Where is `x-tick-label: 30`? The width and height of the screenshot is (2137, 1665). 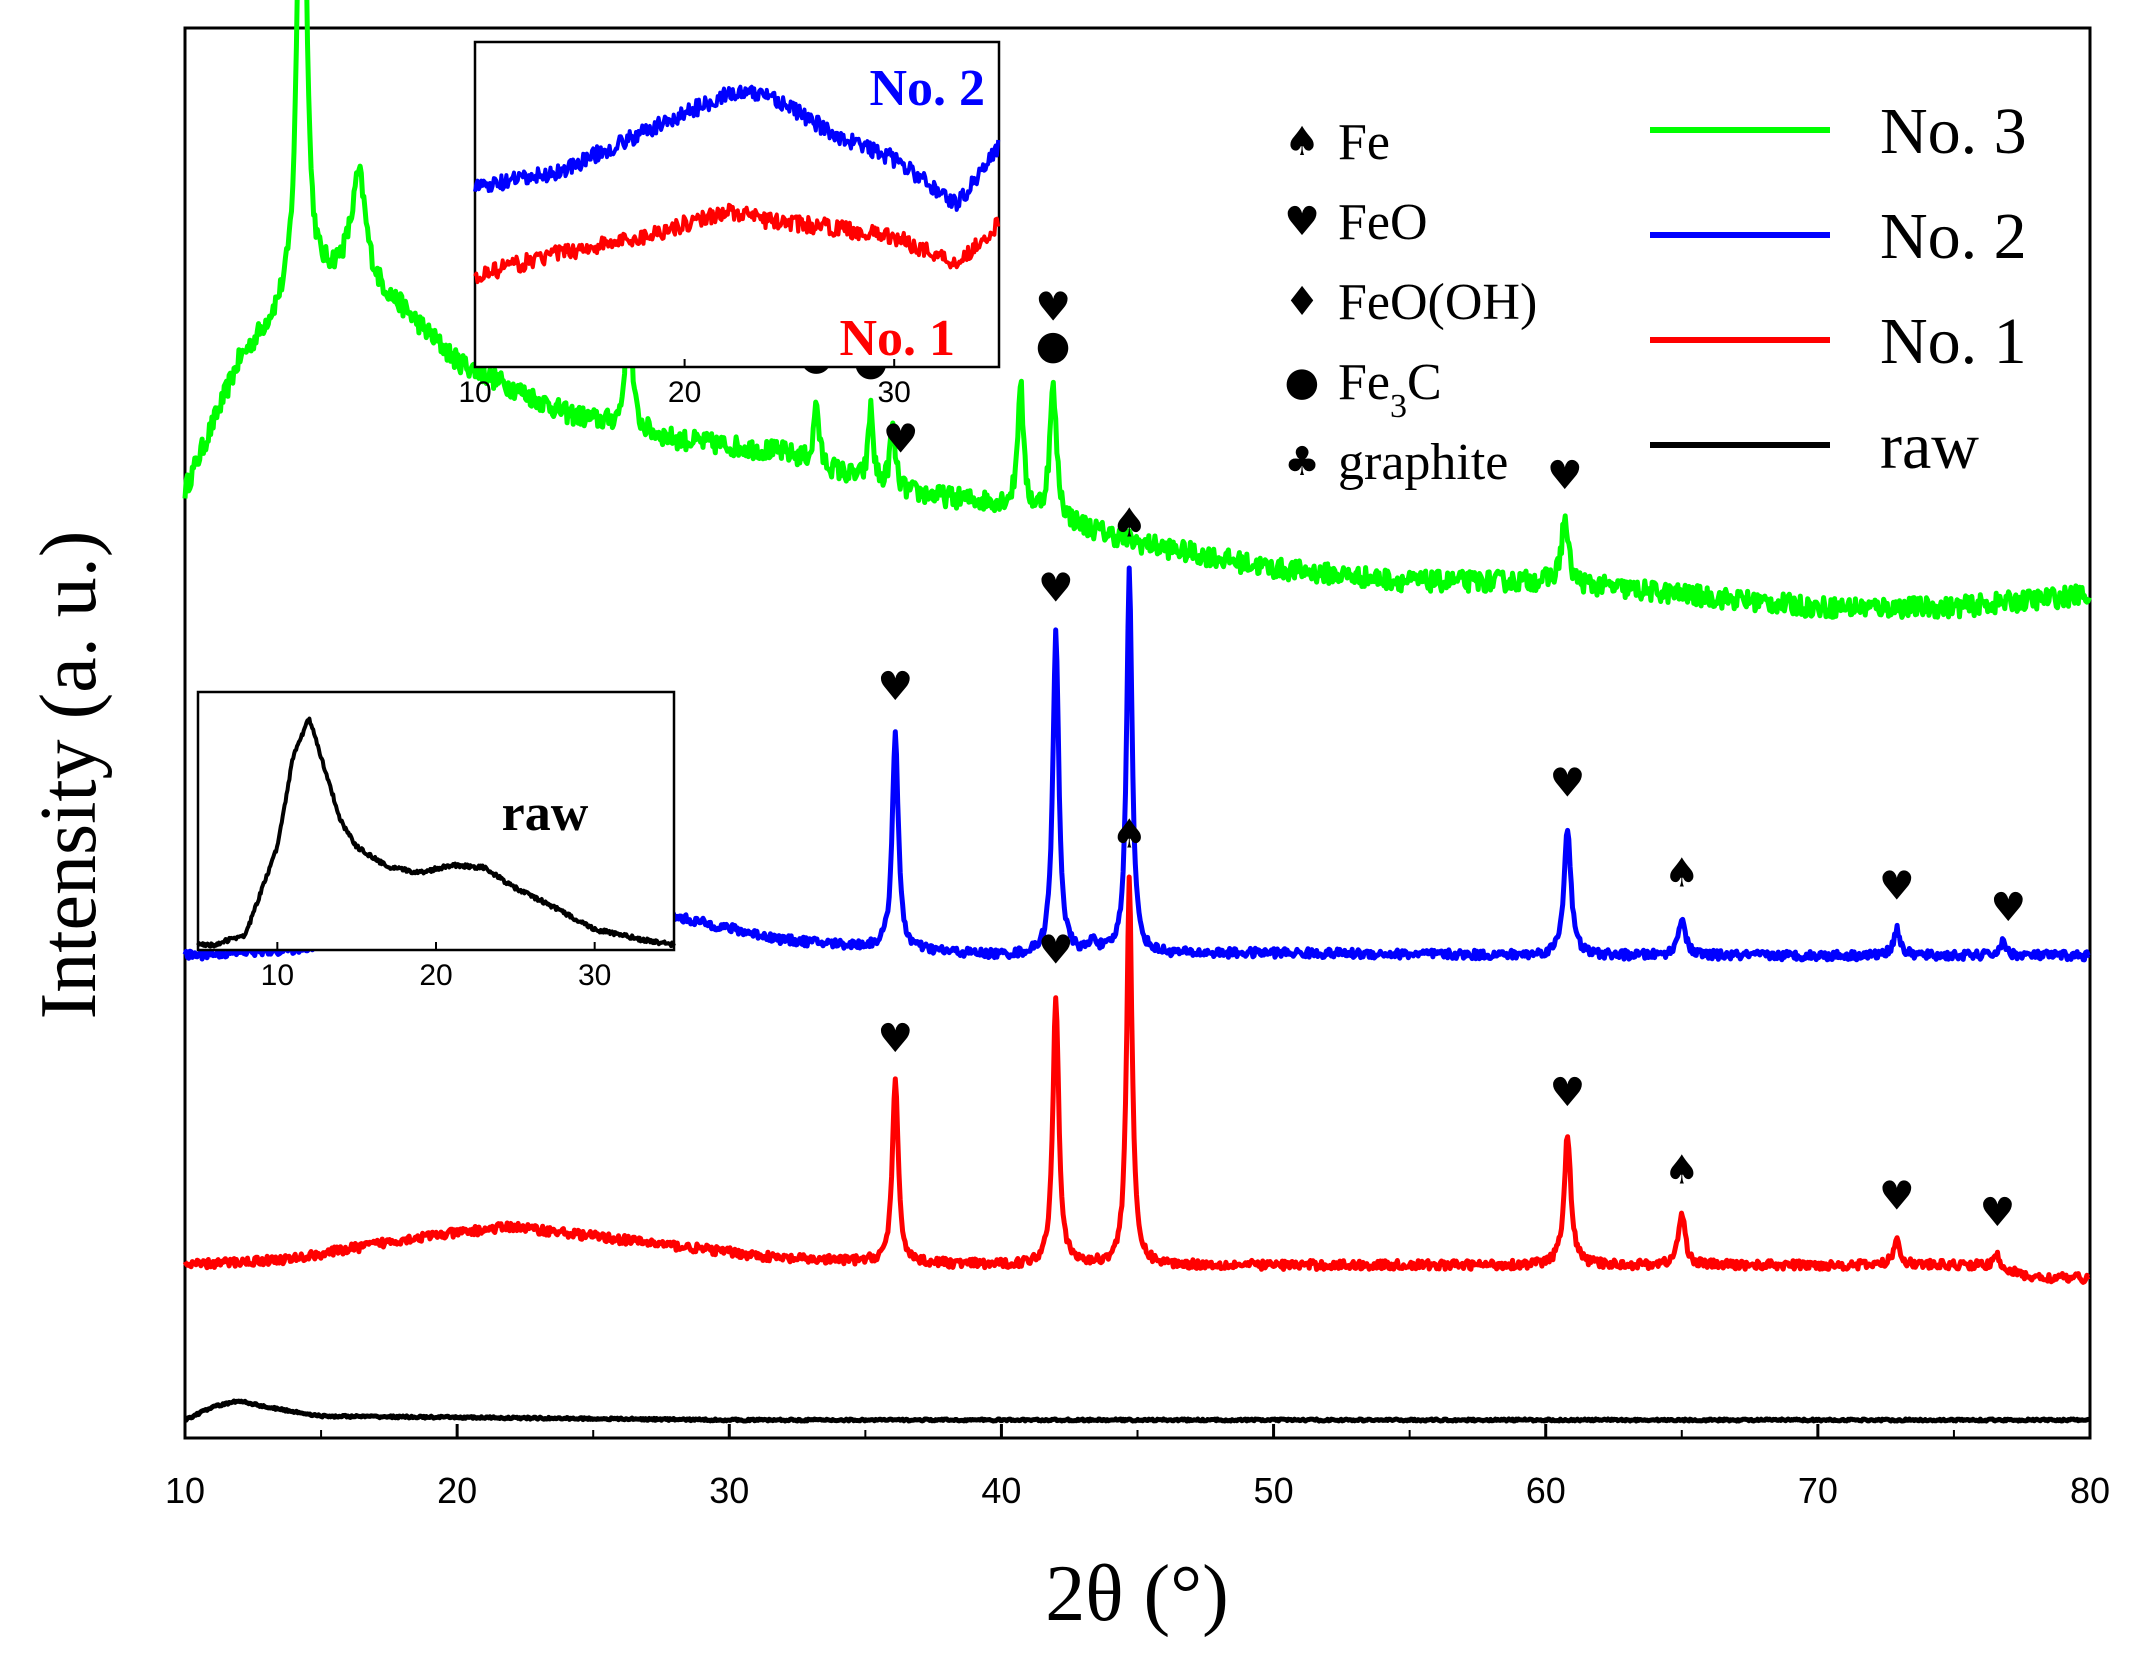
x-tick-label: 30 is located at coordinates (729, 1490).